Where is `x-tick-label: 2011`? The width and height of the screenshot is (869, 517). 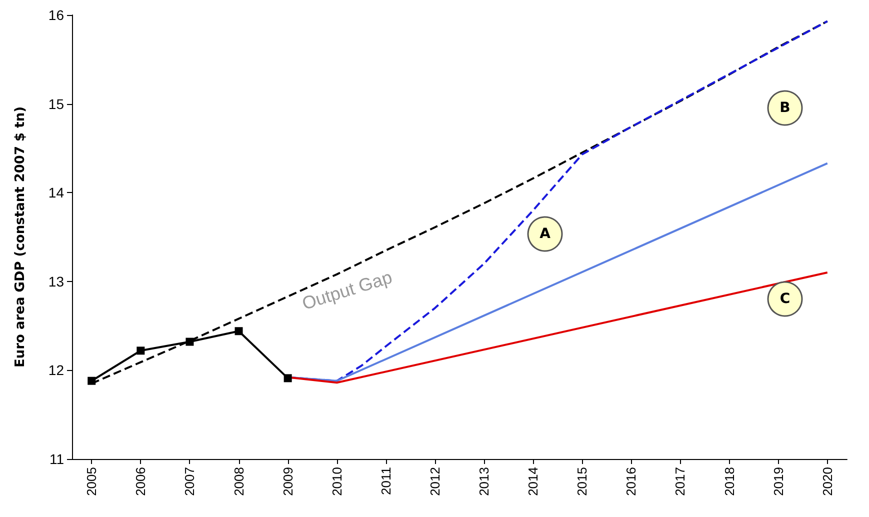 x-tick-label: 2011 is located at coordinates (386, 481).